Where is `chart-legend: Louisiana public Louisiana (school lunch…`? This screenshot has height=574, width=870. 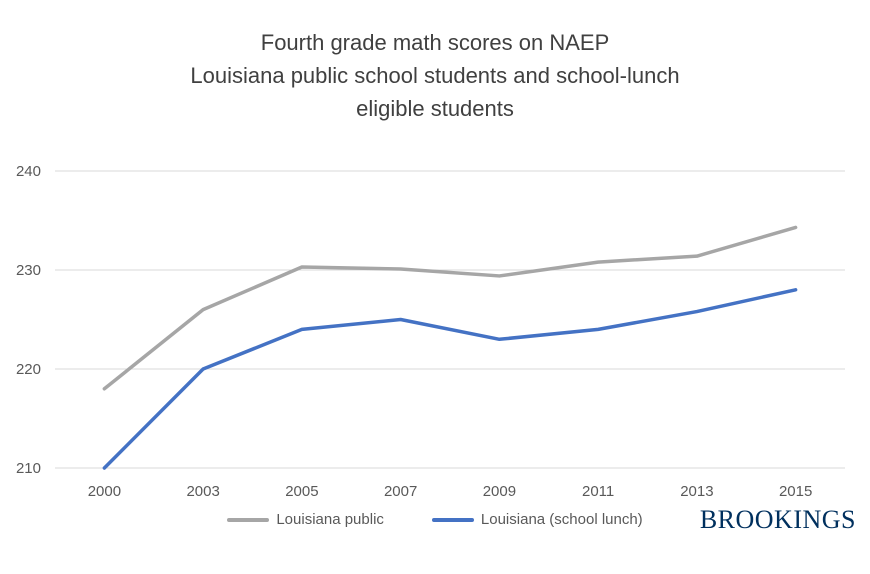
chart-legend: Louisiana public Louisiana (school lunch… is located at coordinates (435, 519).